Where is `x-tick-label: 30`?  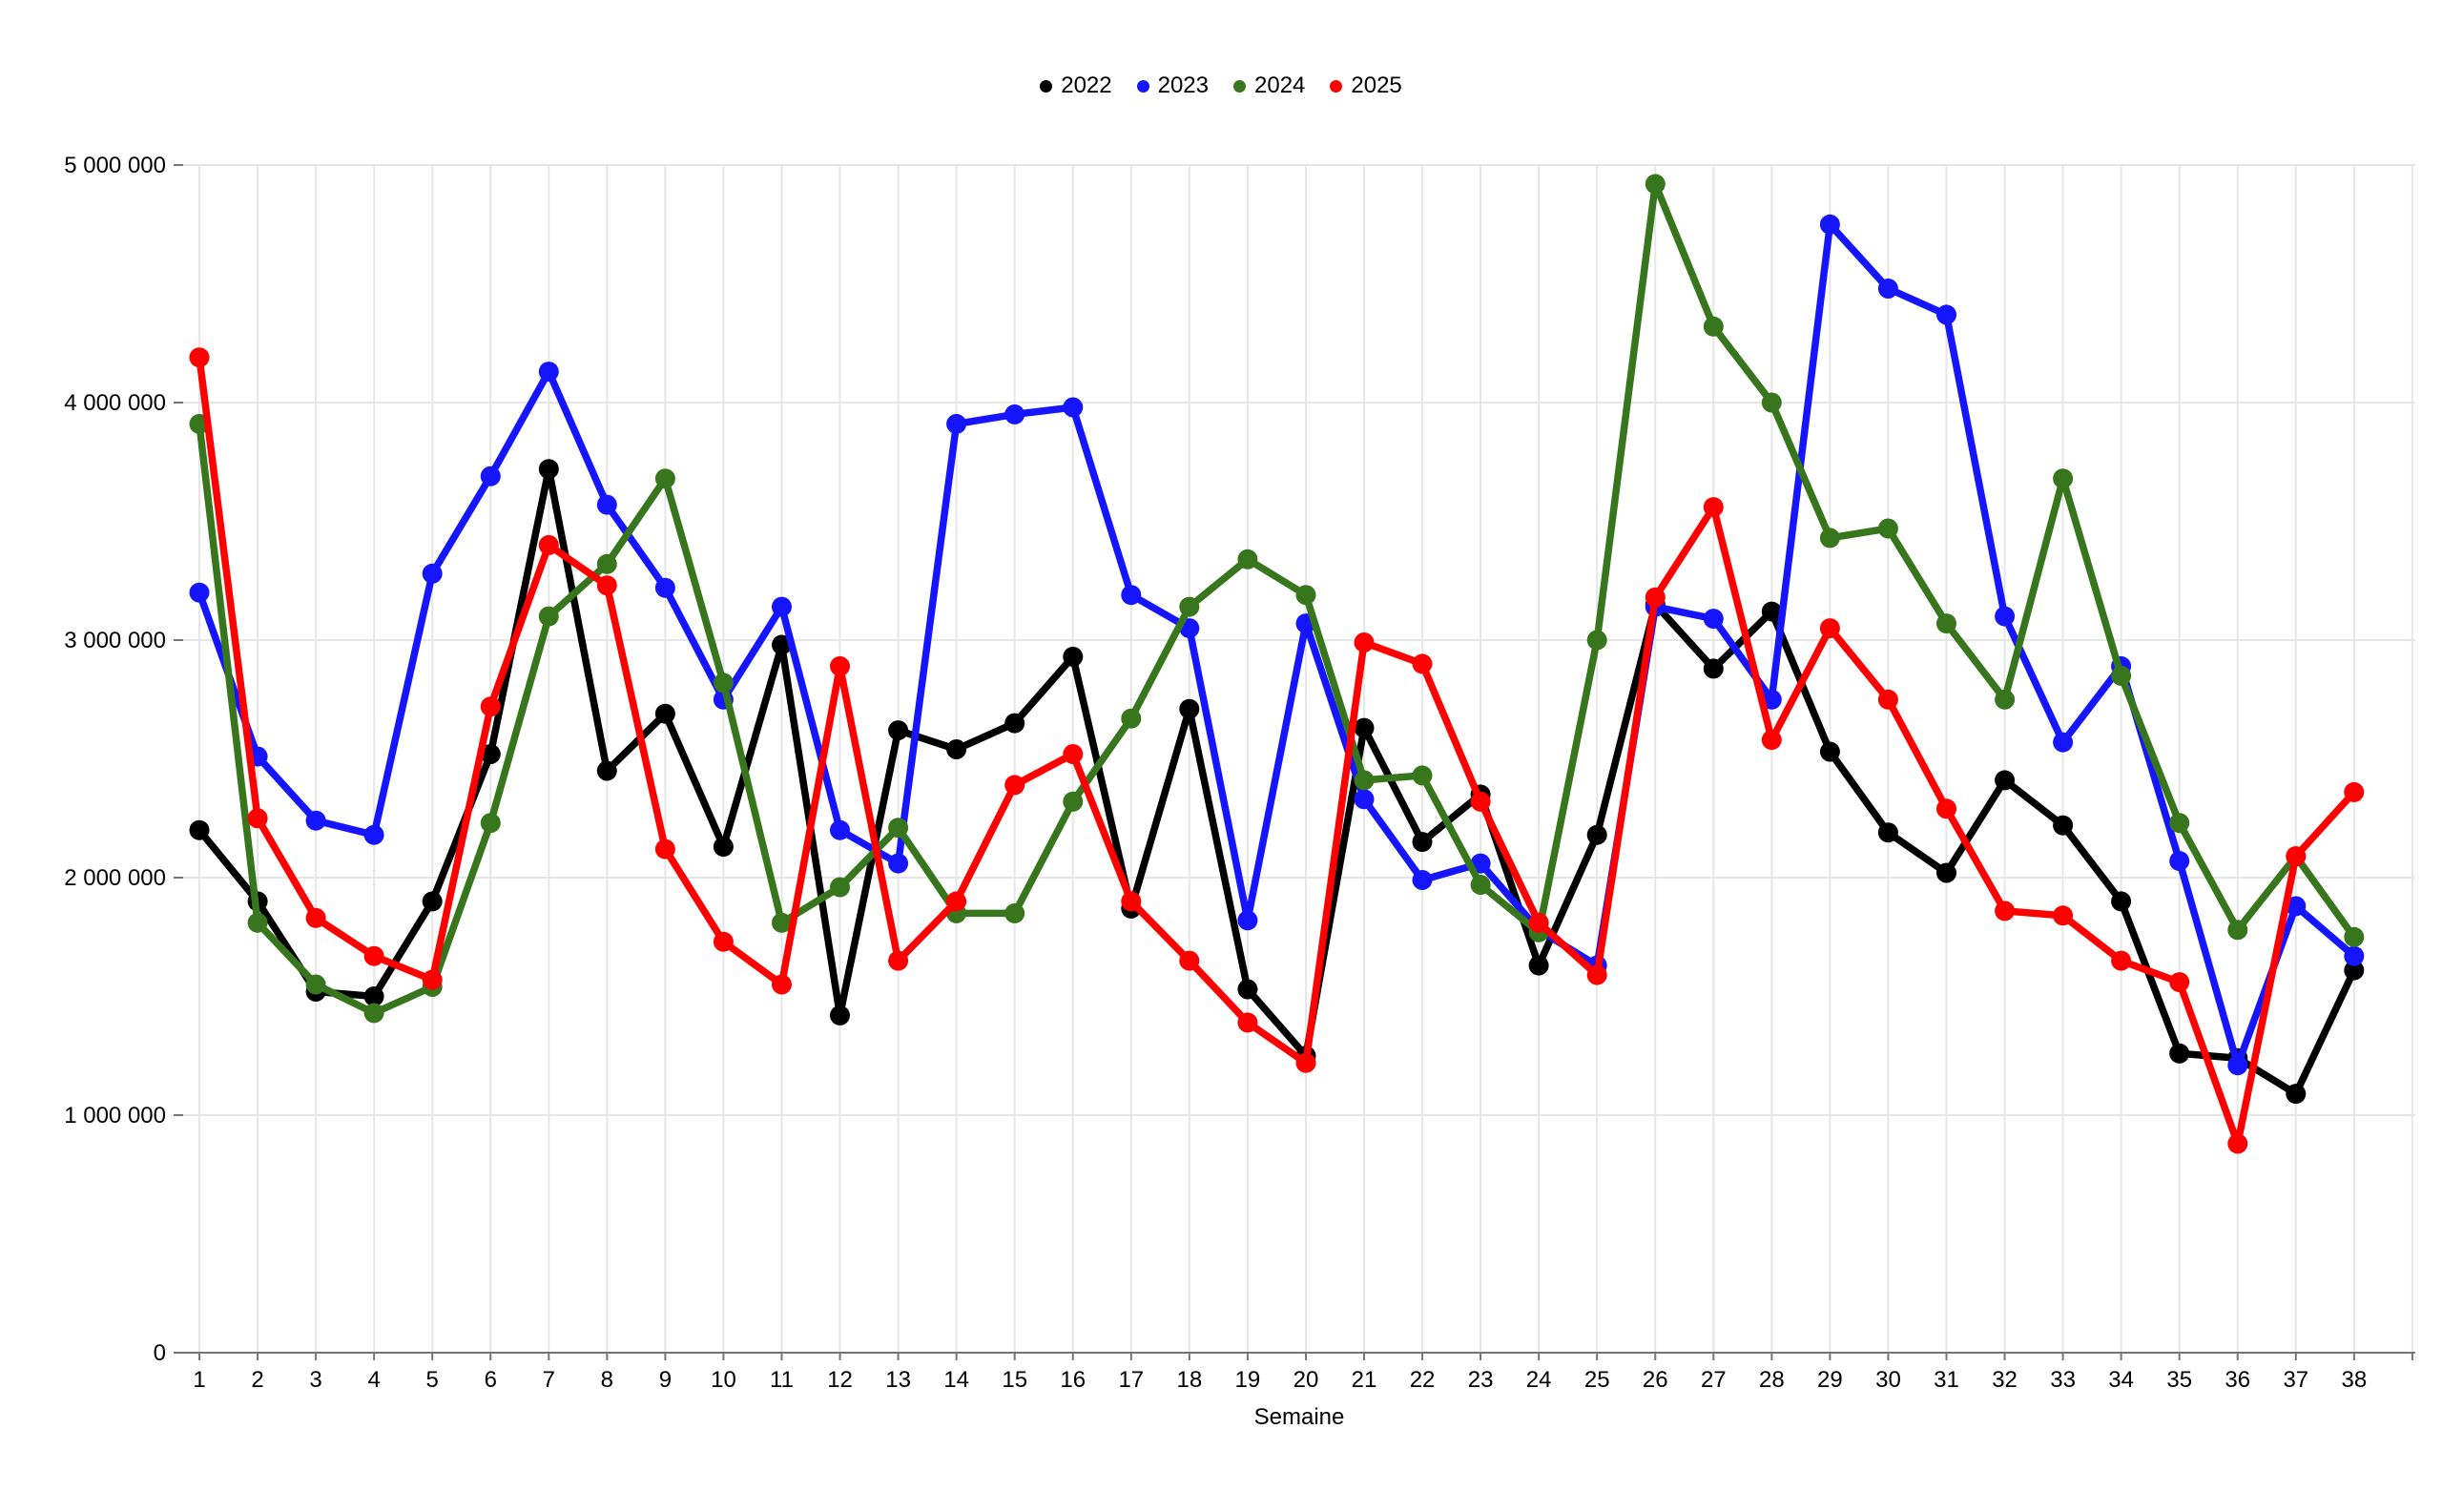
x-tick-label: 30 is located at coordinates (1888, 1380).